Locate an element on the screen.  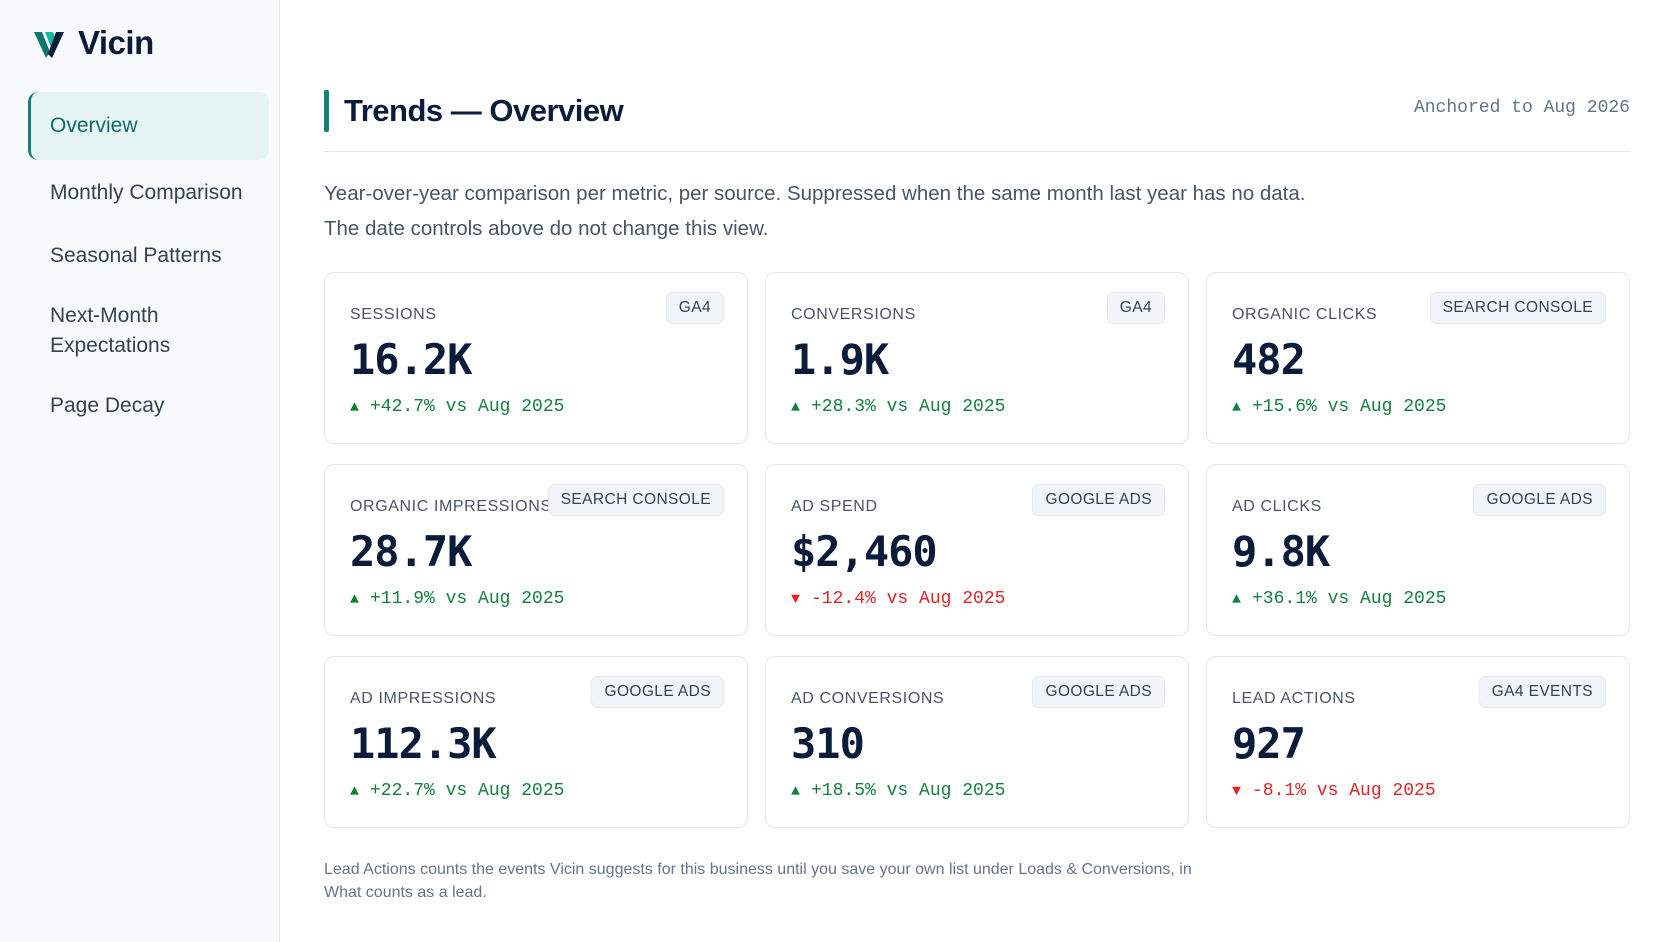
metric-label: ORGANIC IMPRESSIONS is located at coordinates (451, 506).